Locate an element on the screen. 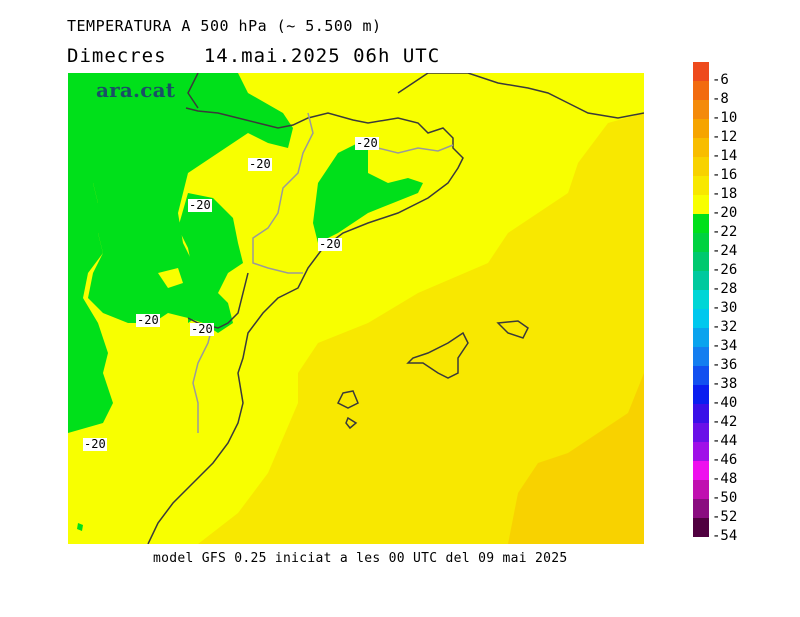 Image resolution: width=800 pixels, height=617 pixels. legend-label: -36 is located at coordinates (725, 365).